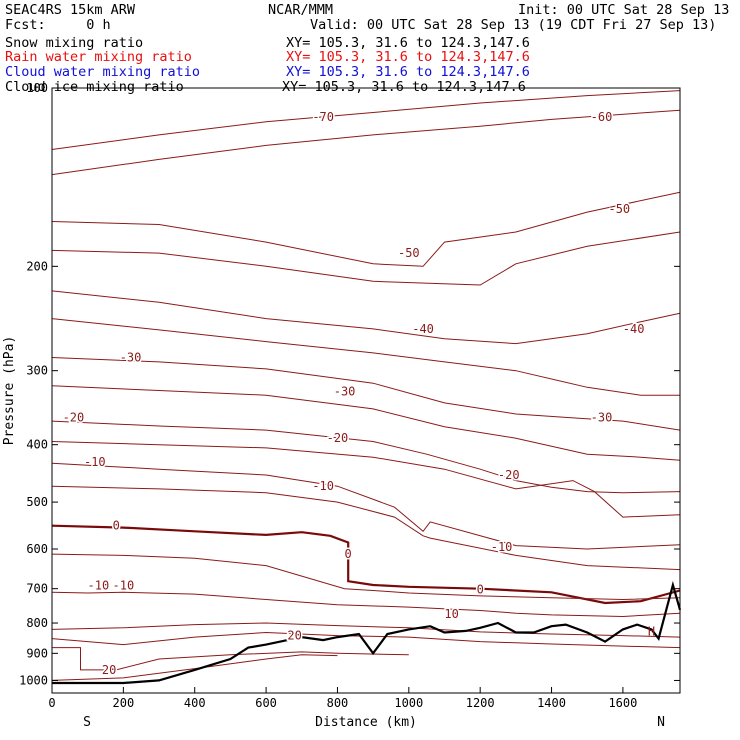  I want to click on x-axis-label: Distance (km), so click(366, 722).